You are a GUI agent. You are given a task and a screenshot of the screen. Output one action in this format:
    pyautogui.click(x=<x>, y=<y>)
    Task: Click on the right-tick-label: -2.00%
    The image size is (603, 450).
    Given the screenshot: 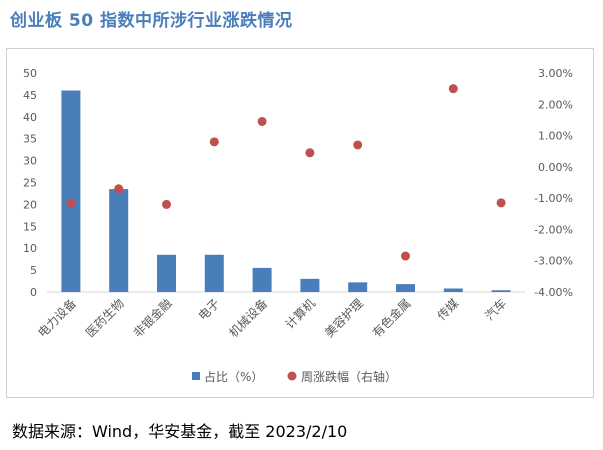 What is the action you would take?
    pyautogui.click(x=553, y=229)
    